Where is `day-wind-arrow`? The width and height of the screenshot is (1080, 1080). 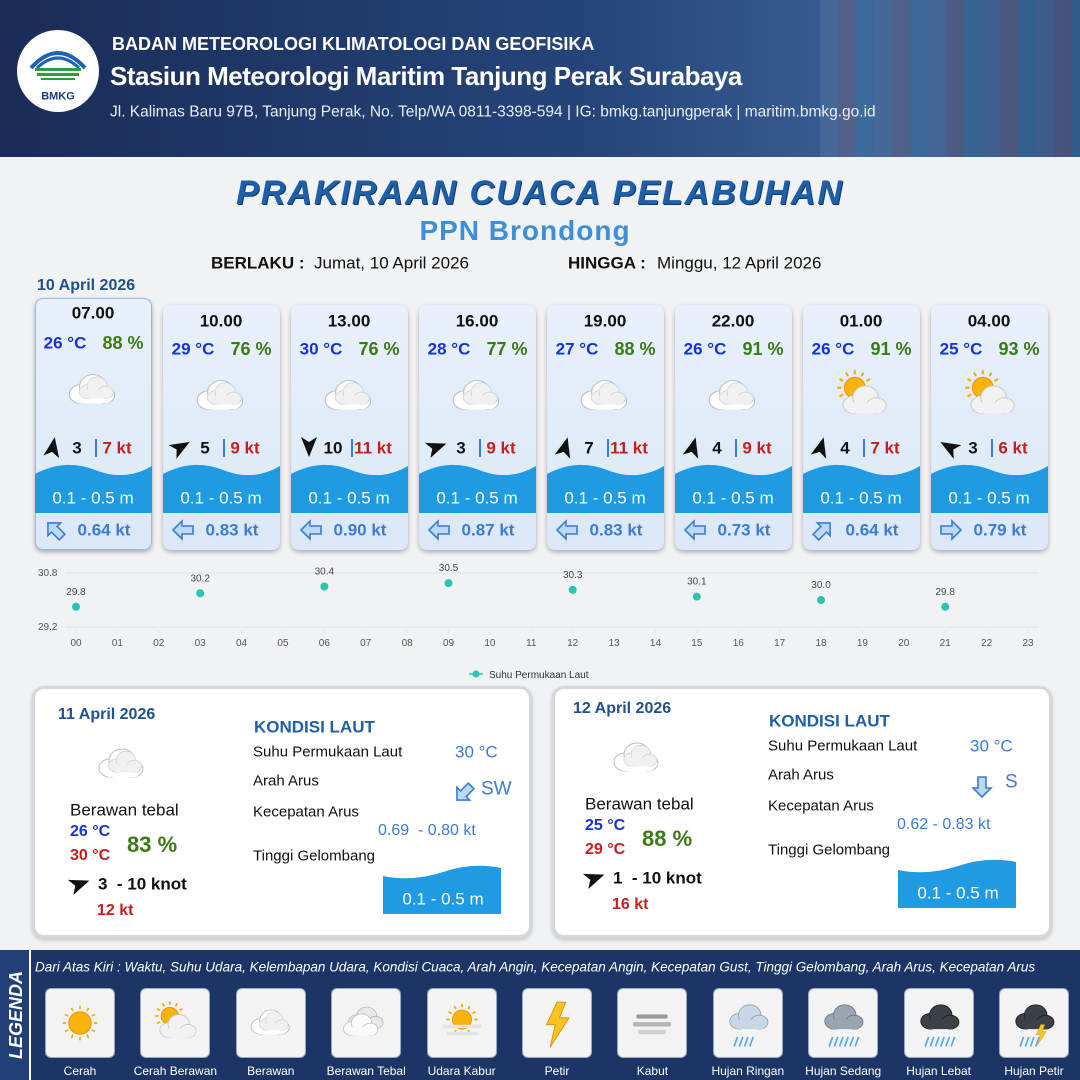 day-wind-arrow is located at coordinates (79, 884).